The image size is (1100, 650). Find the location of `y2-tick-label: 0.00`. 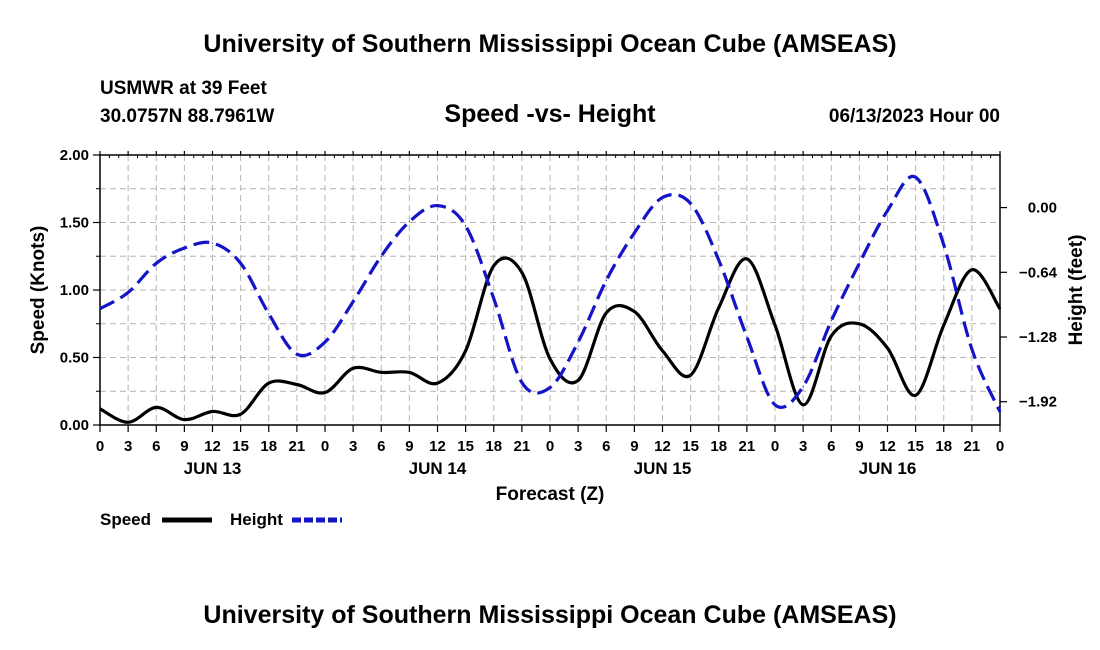

y2-tick-label: 0.00 is located at coordinates (1042, 208).